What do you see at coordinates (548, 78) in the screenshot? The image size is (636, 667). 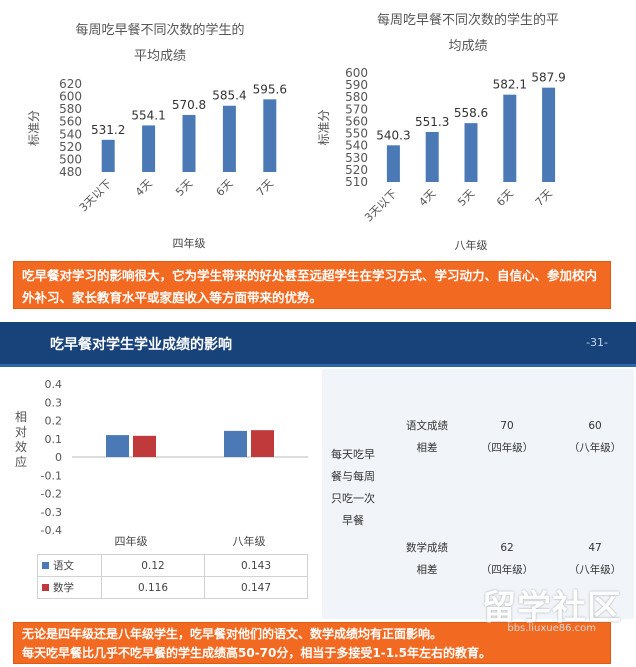 I see `data-label: 587.9` at bounding box center [548, 78].